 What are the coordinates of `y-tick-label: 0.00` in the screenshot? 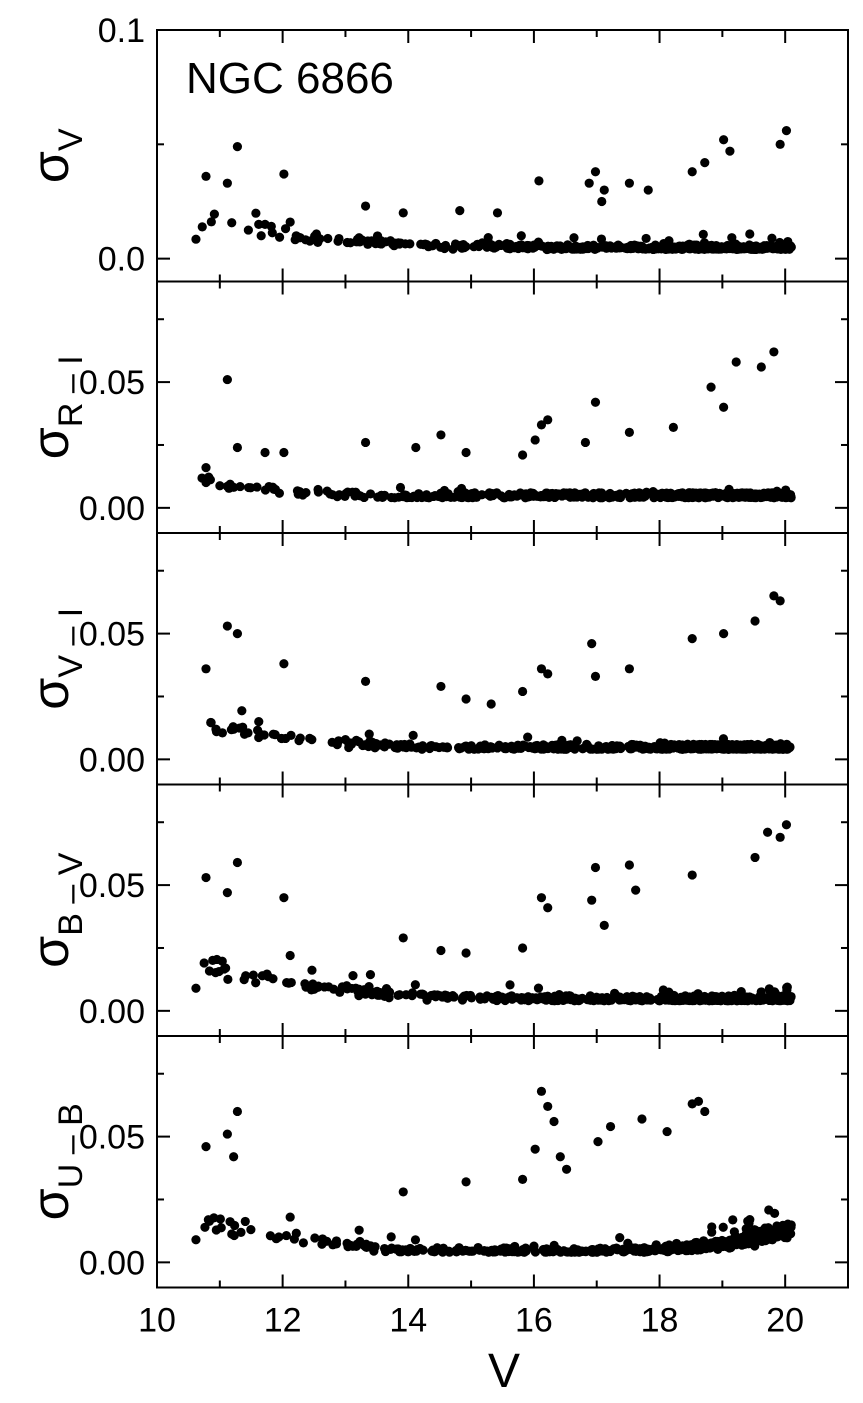 It's located at (112, 1012).